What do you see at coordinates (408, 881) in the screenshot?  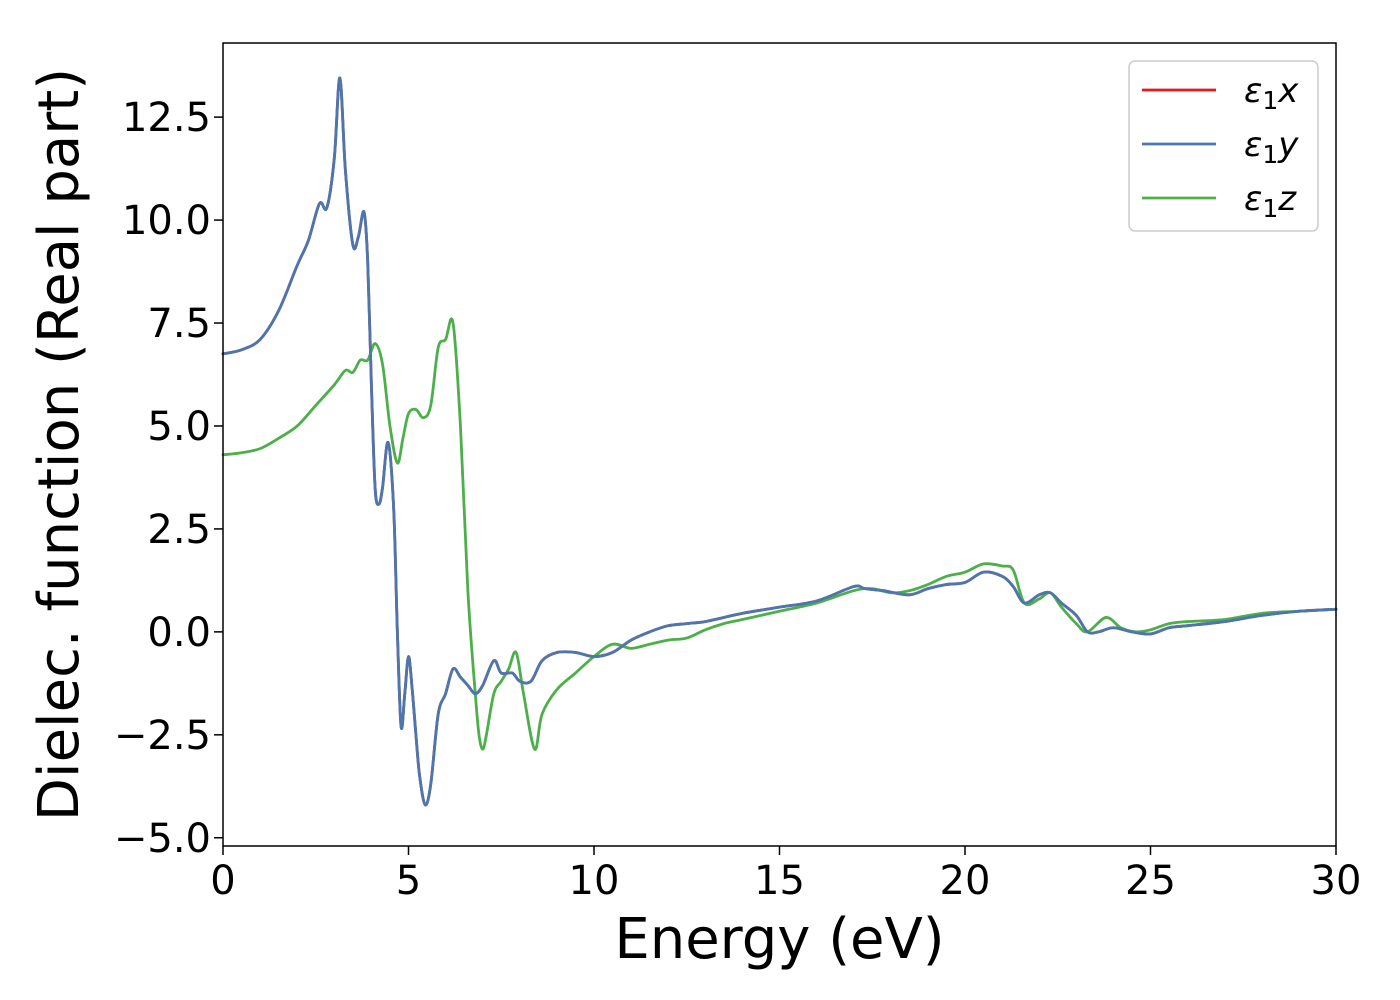 I see `x-tick-label: 5` at bounding box center [408, 881].